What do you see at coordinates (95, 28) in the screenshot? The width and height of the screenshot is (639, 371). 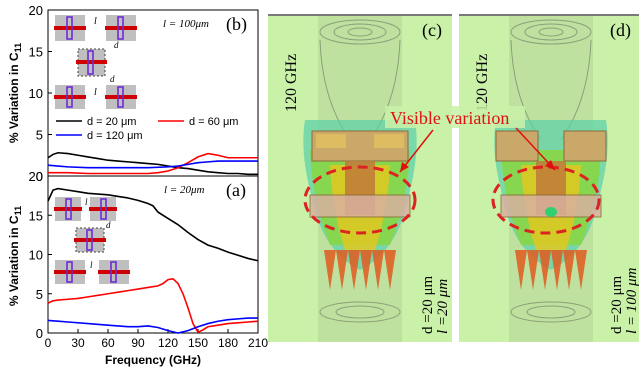 I see `inset-b-top-pair: l` at bounding box center [95, 28].